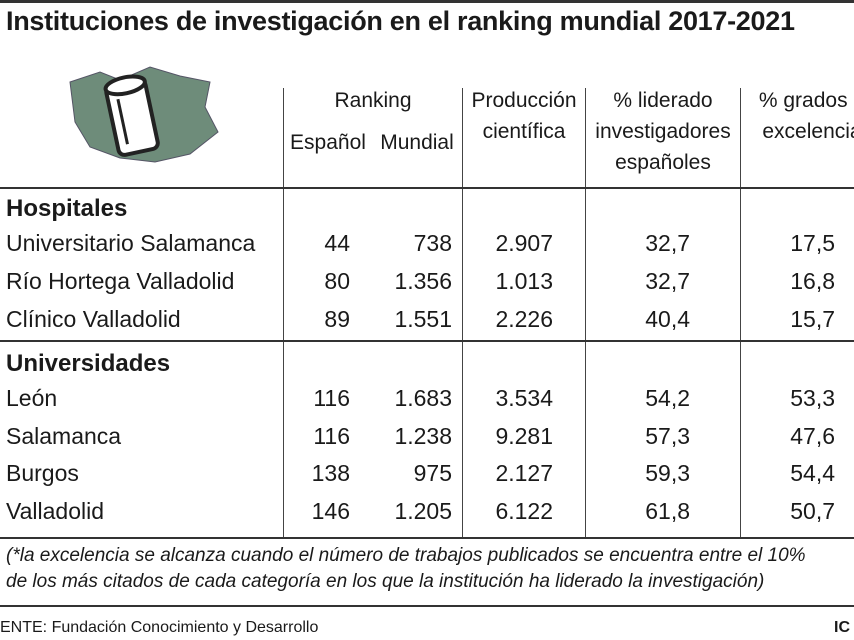 Image resolution: width=854 pixels, height=640 pixels. I want to click on row-label: Salamanca, so click(64, 435).